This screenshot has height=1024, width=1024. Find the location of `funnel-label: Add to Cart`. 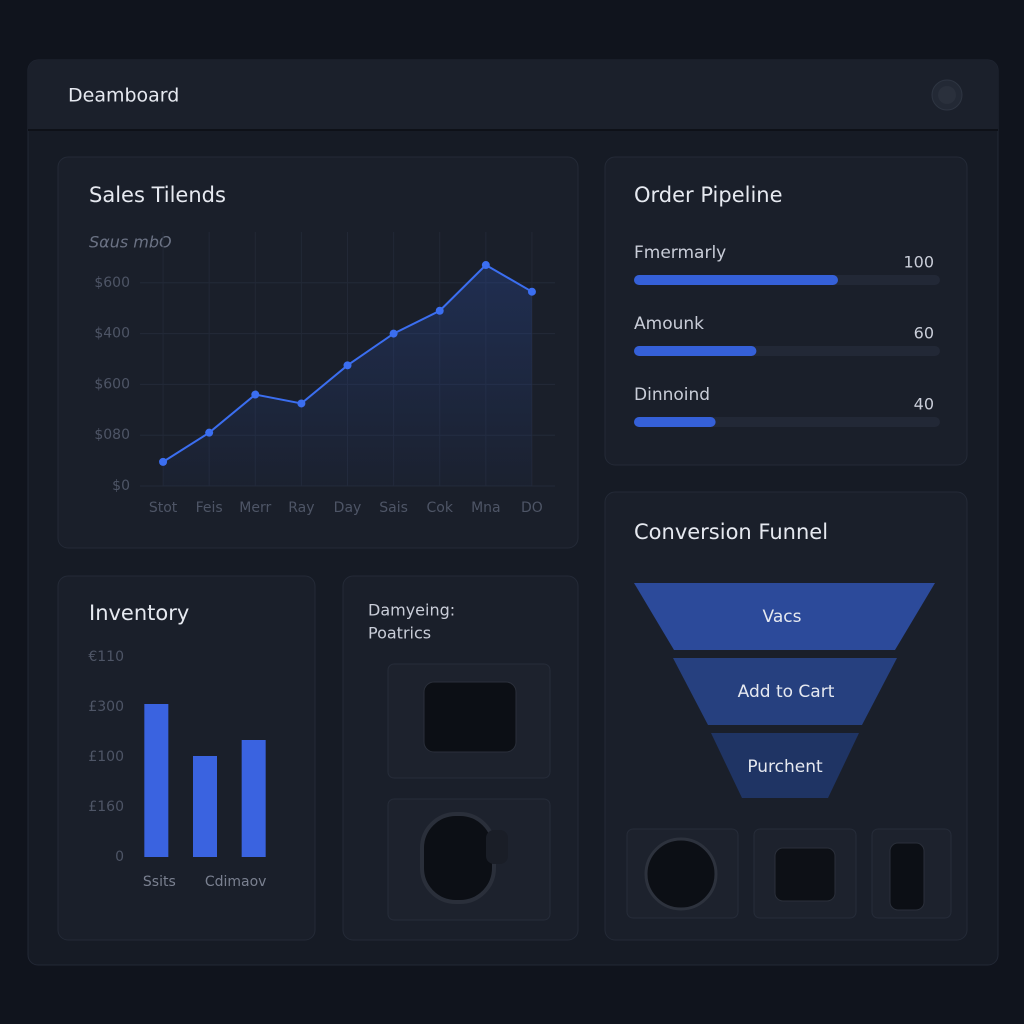

funnel-label: Add to Cart is located at coordinates (786, 692).